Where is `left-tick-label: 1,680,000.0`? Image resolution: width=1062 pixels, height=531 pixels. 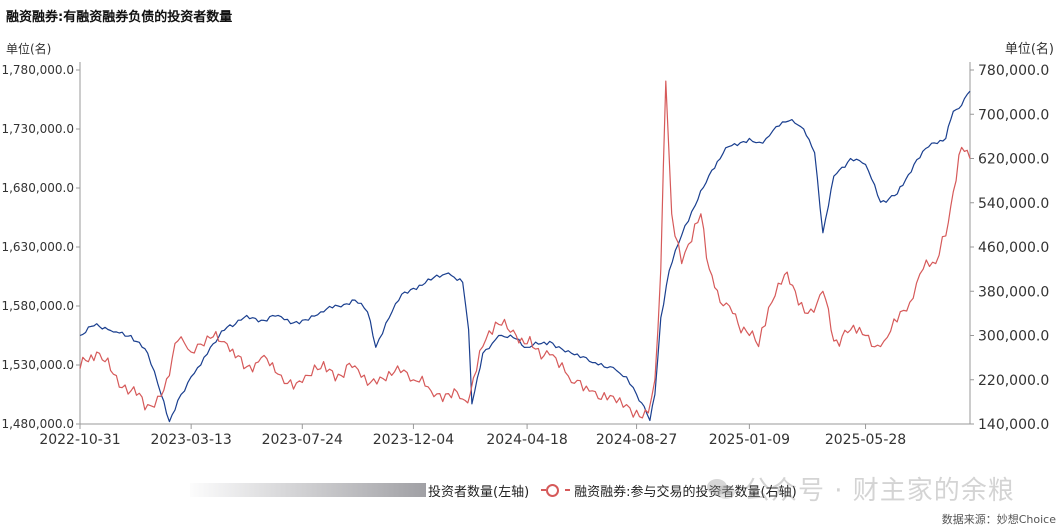
left-tick-label: 1,680,000.0 is located at coordinates (37, 188).